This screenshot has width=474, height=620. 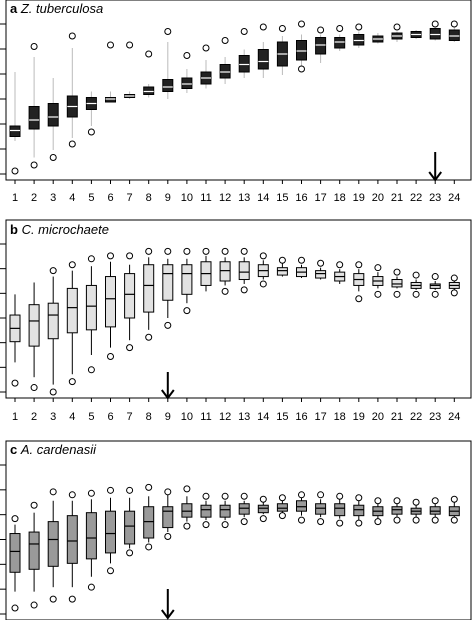 What do you see at coordinates (130, 417) in the screenshot?
I see `x-tick-label: 7` at bounding box center [130, 417].